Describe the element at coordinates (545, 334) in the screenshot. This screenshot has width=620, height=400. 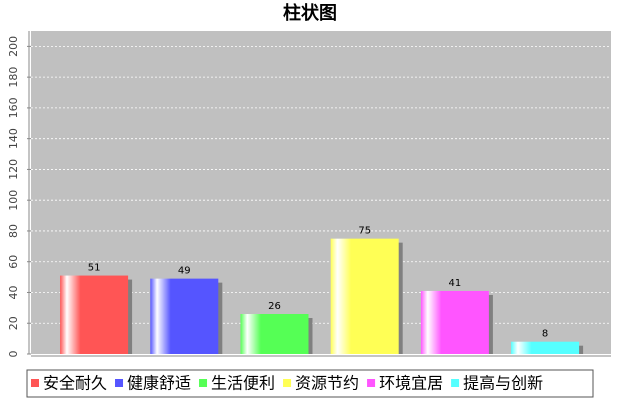
I see `value-label: 8` at that location.